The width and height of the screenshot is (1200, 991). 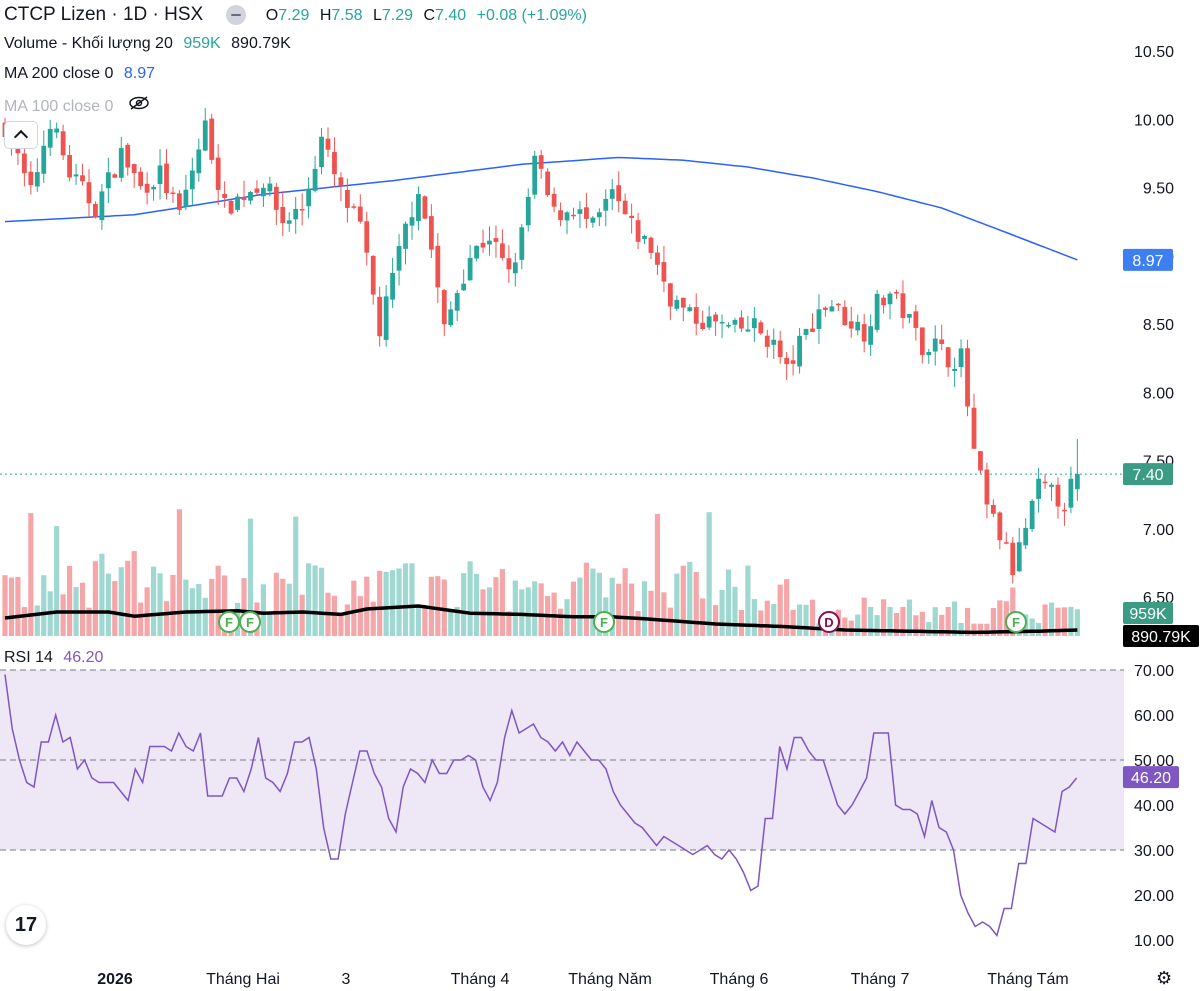 What do you see at coordinates (1151, 777) in the screenshot?
I see `rsi-tag-bg` at bounding box center [1151, 777].